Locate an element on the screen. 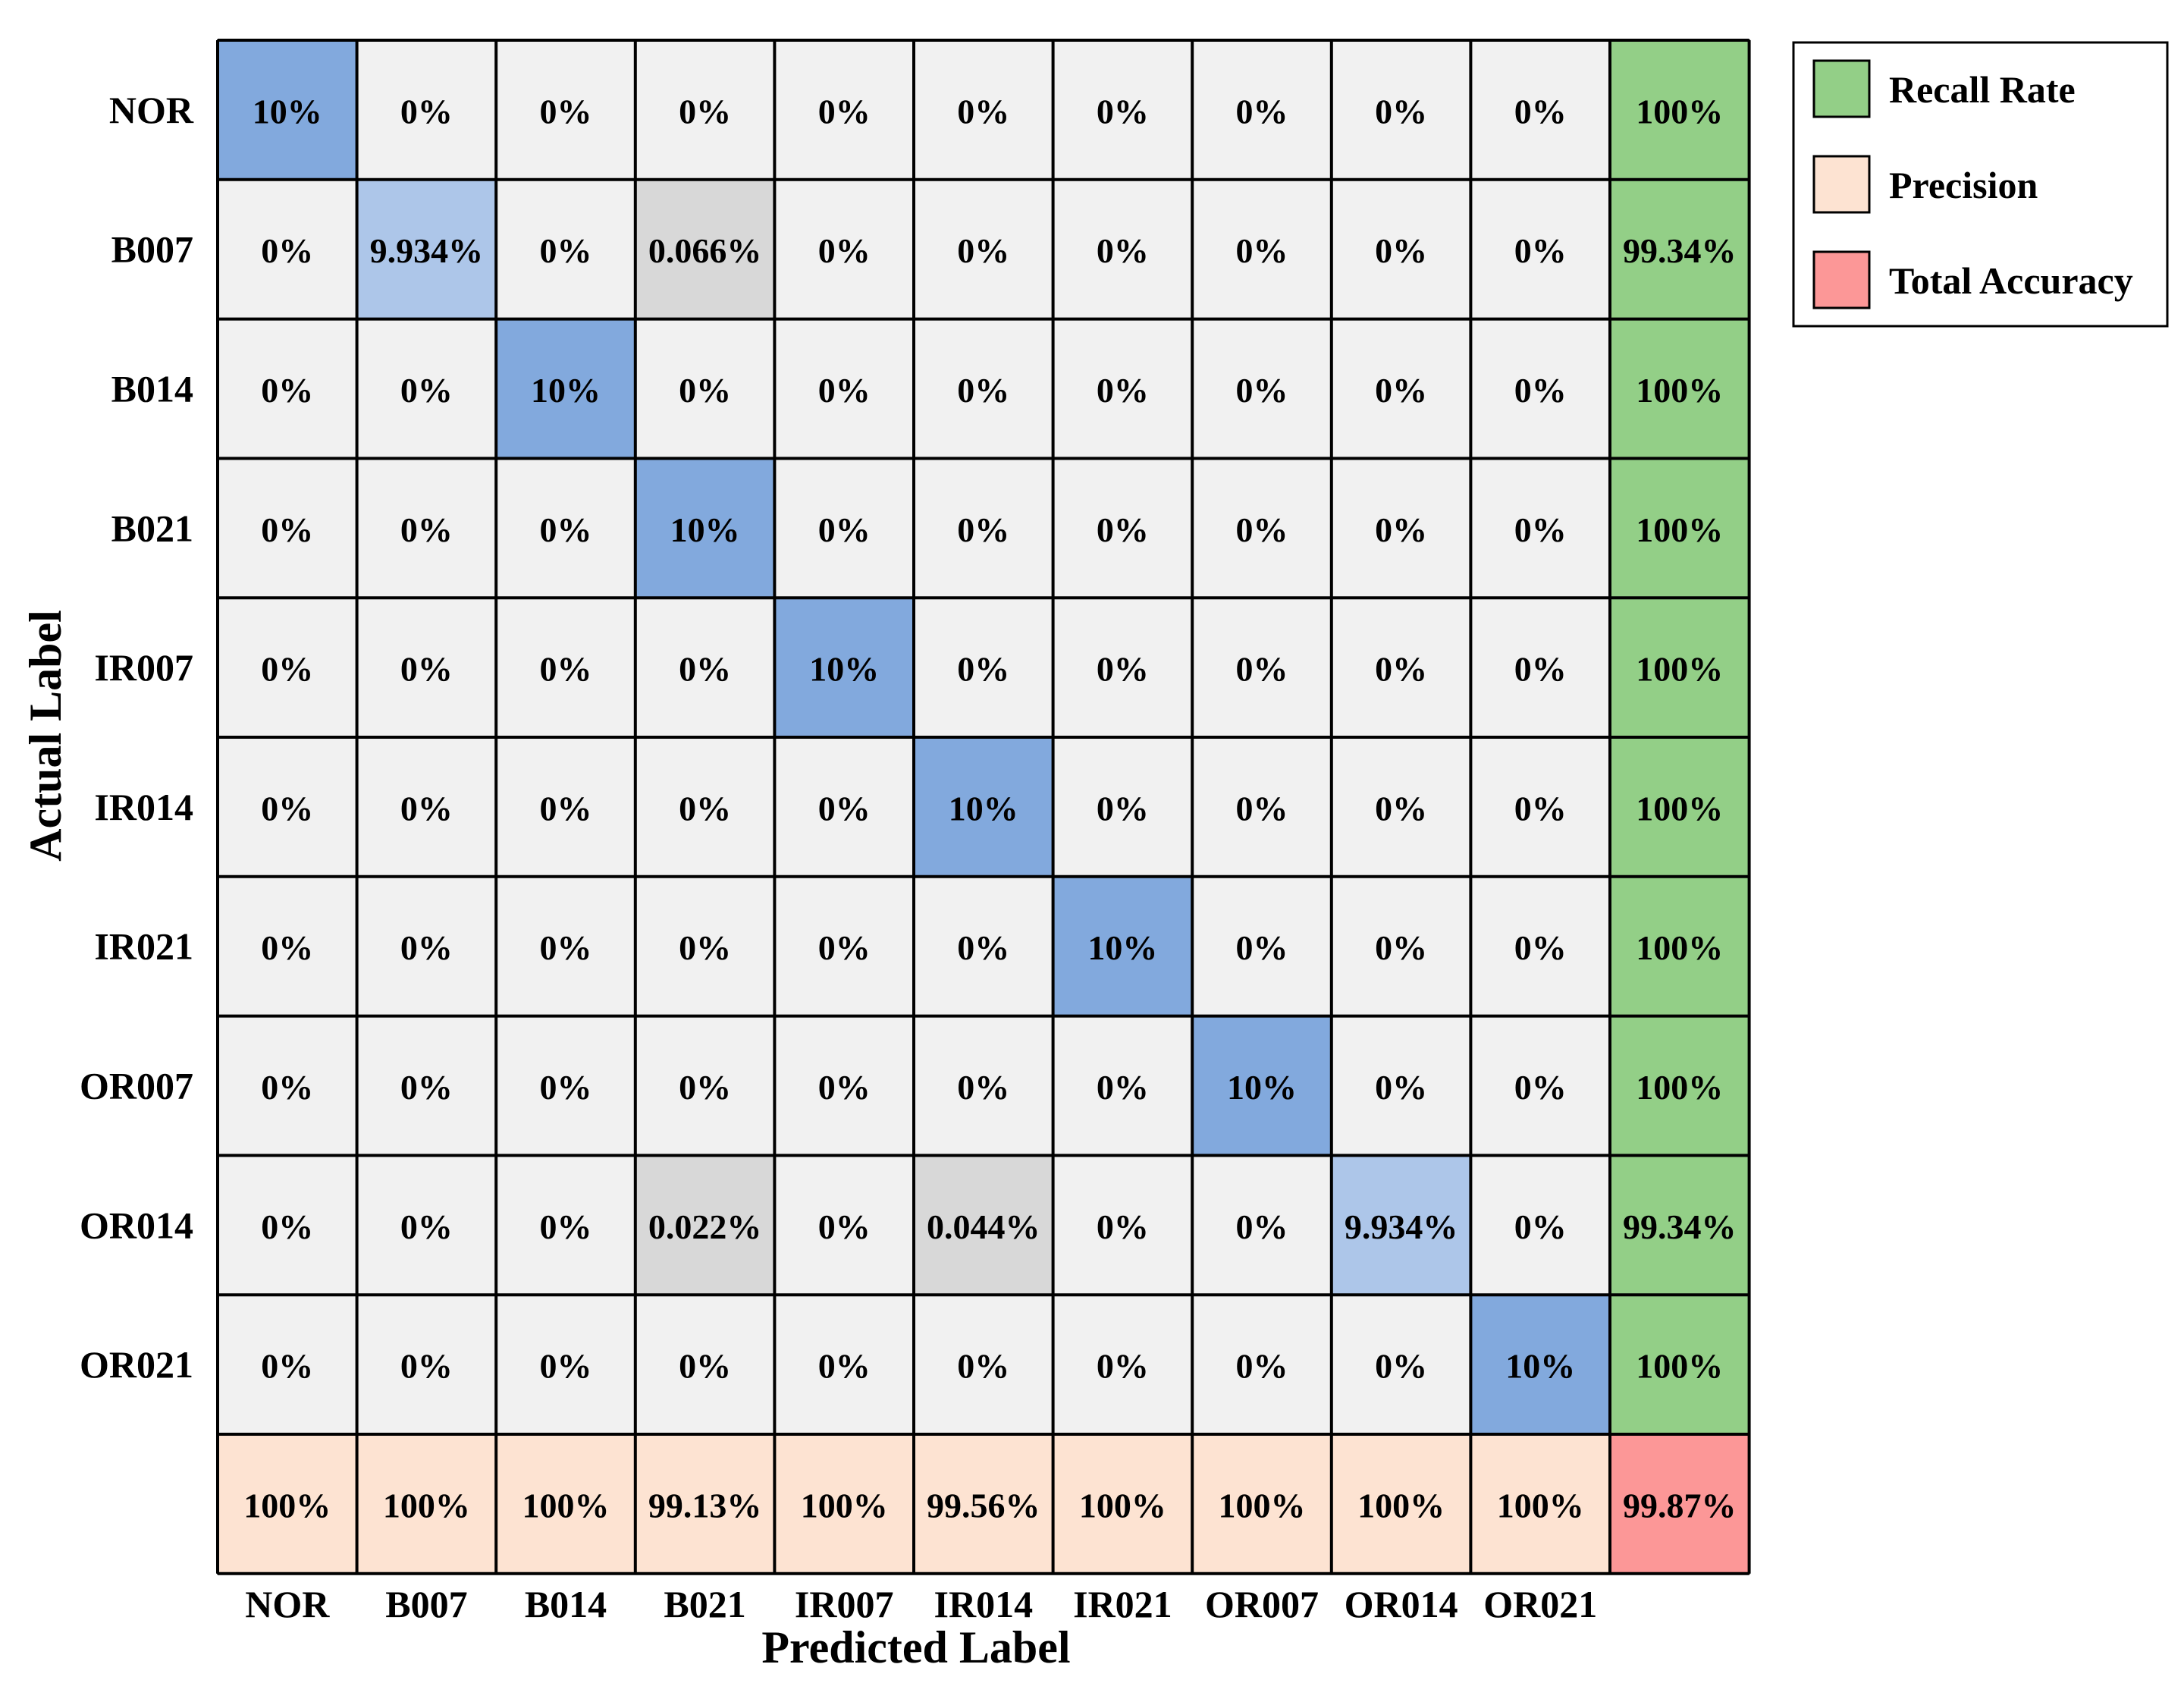 Image resolution: width=2184 pixels, height=1683 pixels. matrix-cell-label: 9.934% is located at coordinates (1401, 1226).